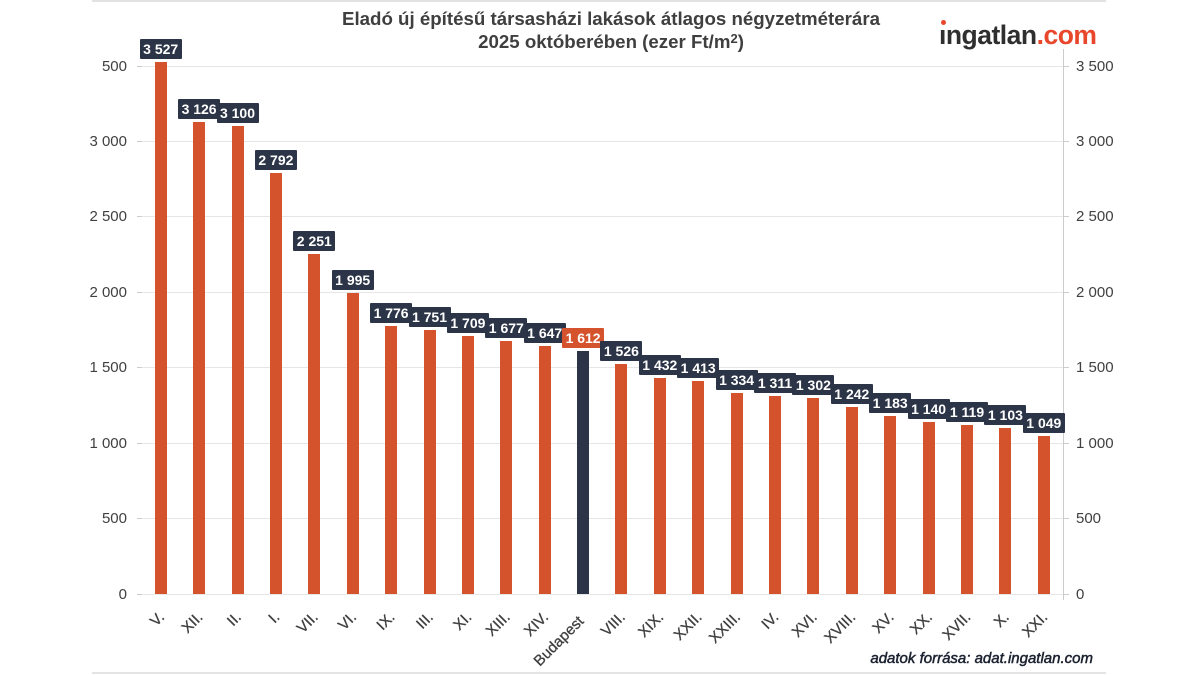 The width and height of the screenshot is (1200, 675). Describe the element at coordinates (725, 628) in the screenshot. I see `svg-text: XXIII.` at that location.